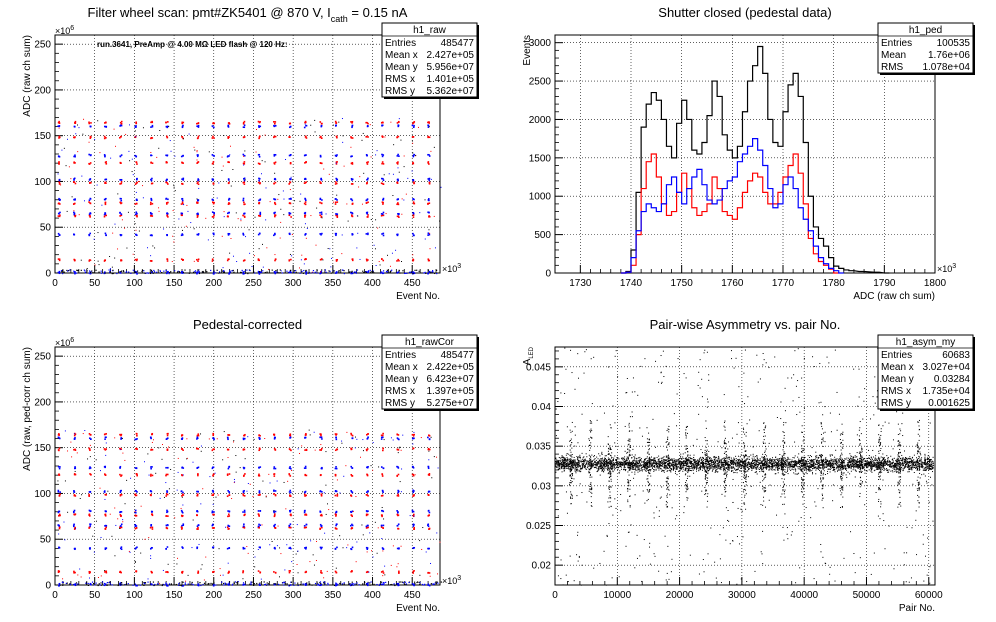 Image resolution: width=996 pixels, height=622 pixels. Describe the element at coordinates (449, 269) in the screenshot. I see `x-exponent-base: ×10` at that location.